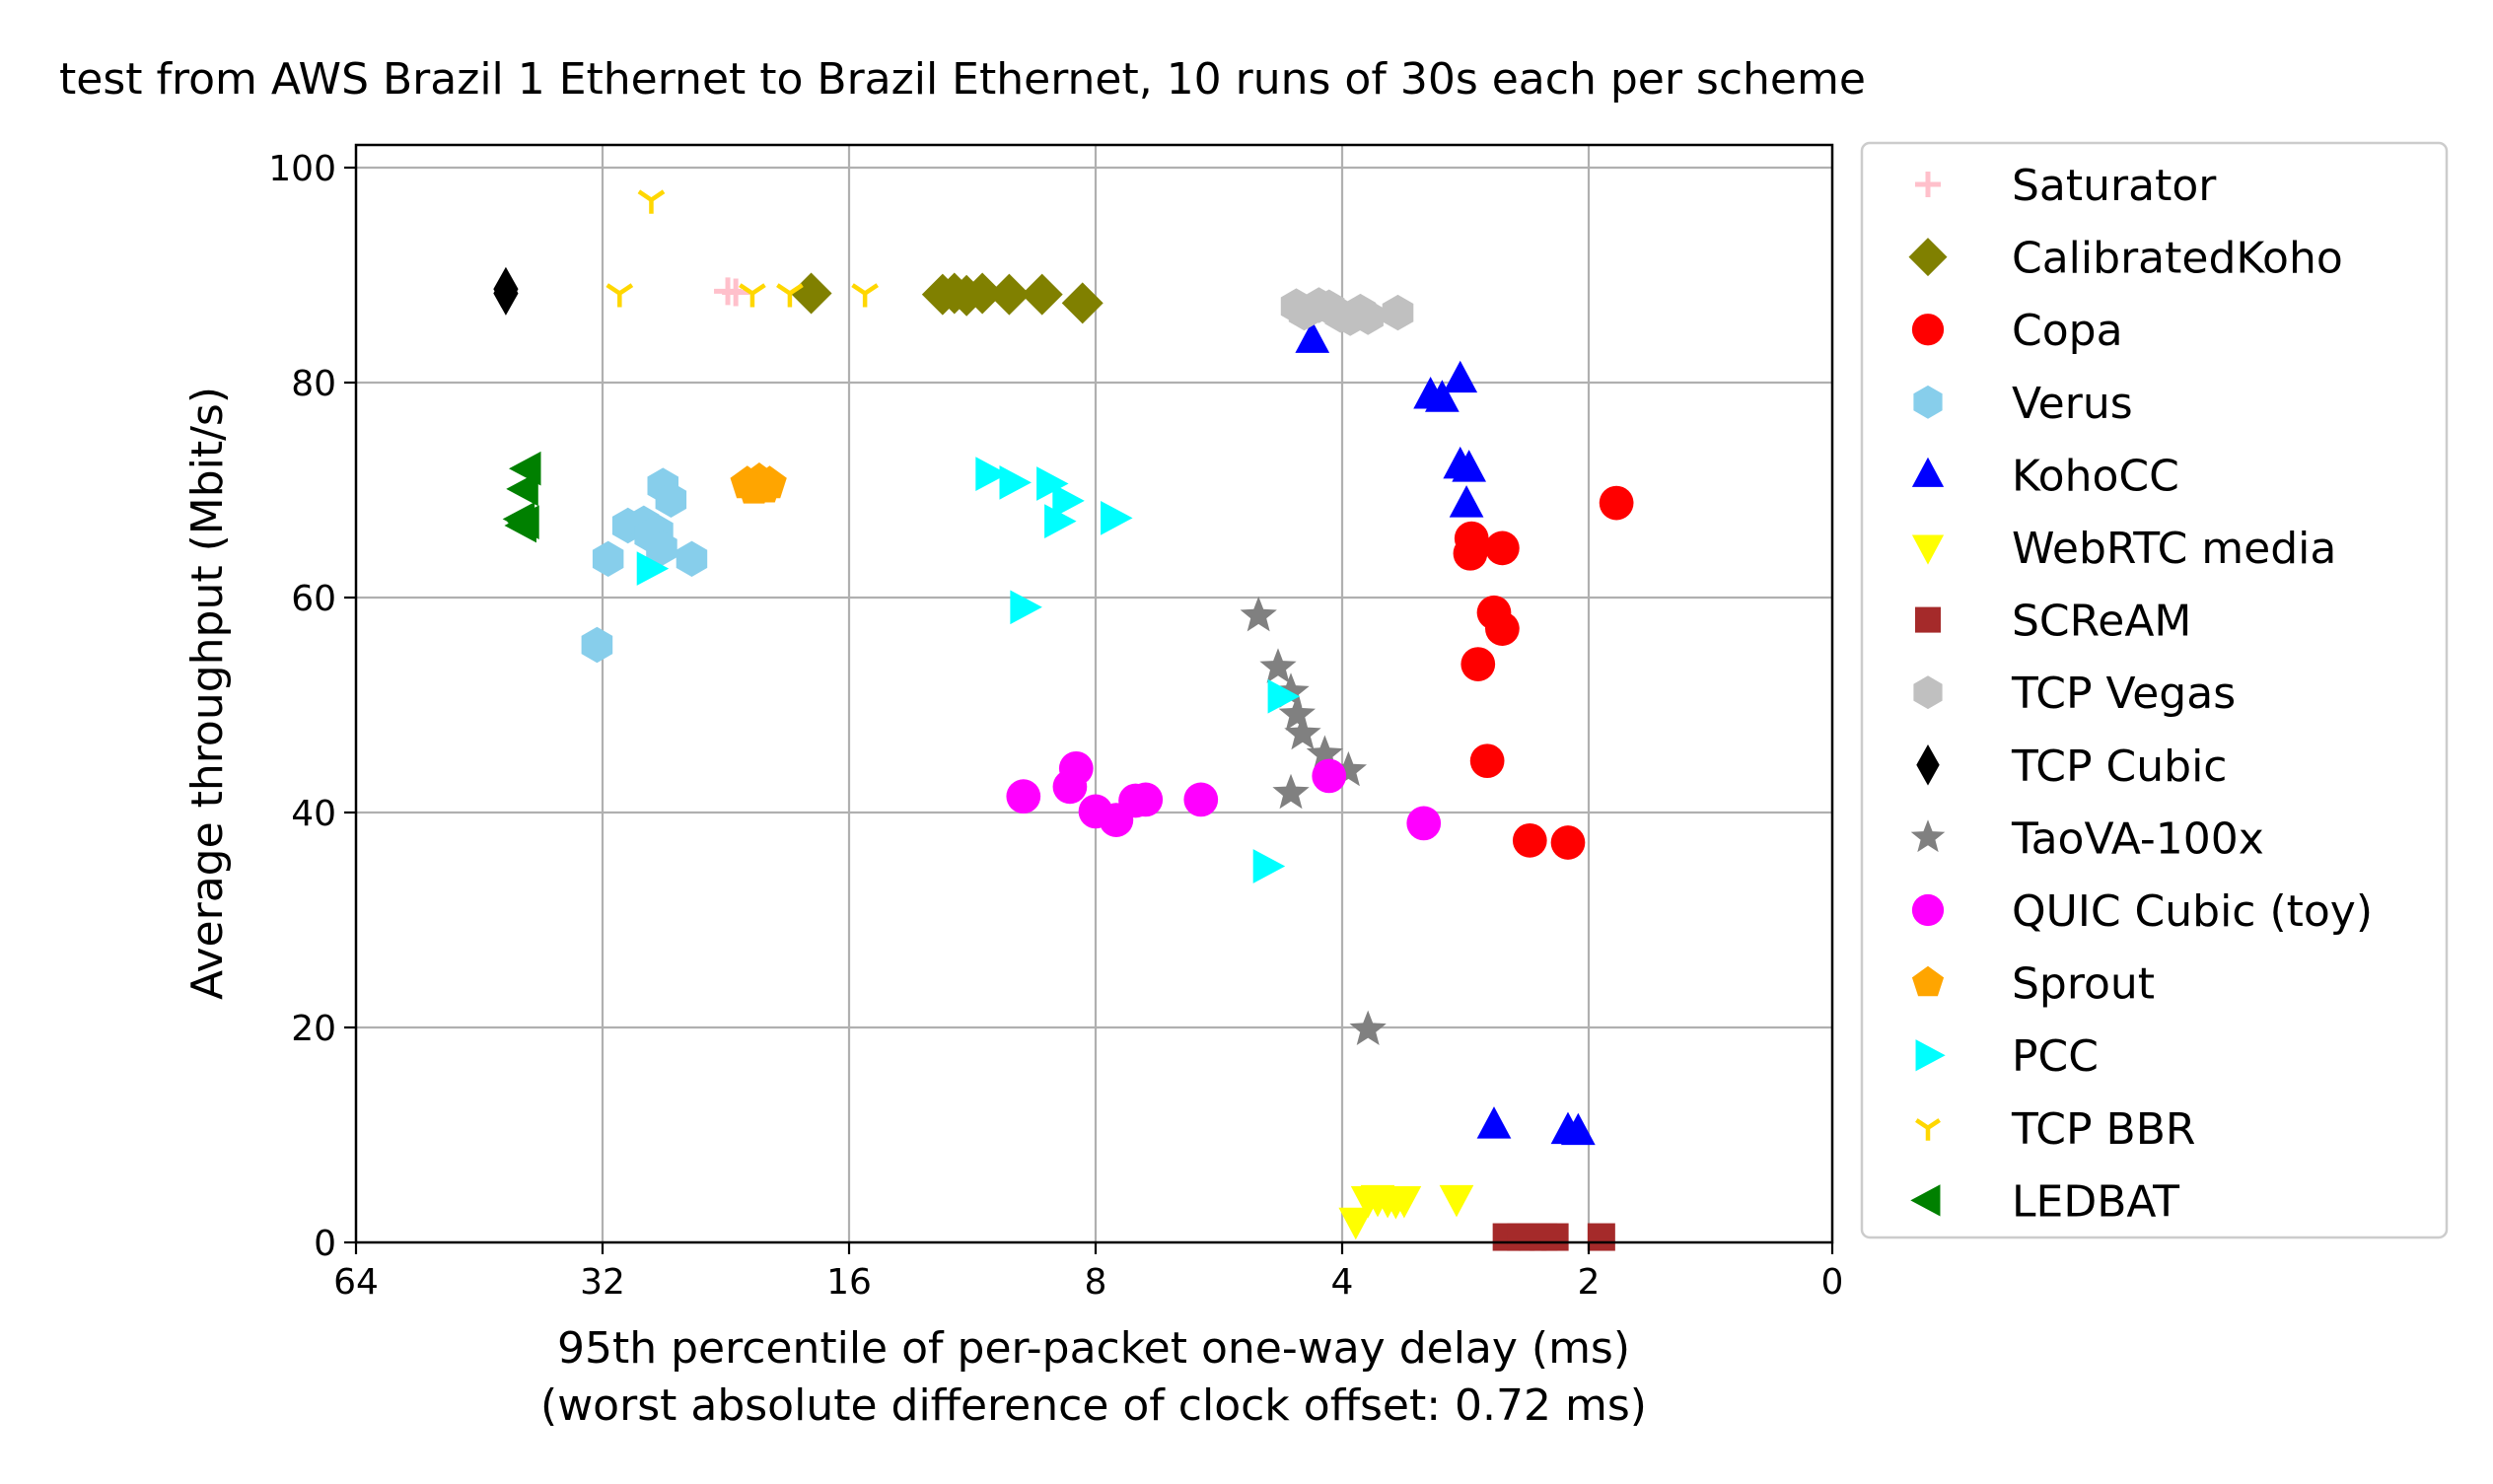 Image resolution: width=2493 pixels, height=1484 pixels. I want to click on x-tick-label: 64, so click(356, 1282).